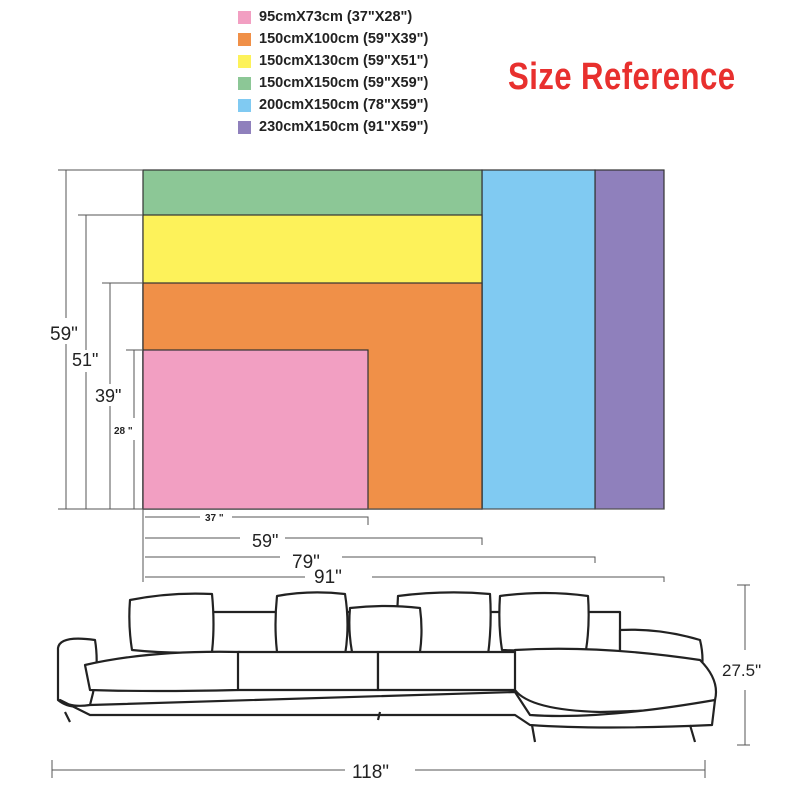 The width and height of the screenshot is (800, 800). I want to click on legend-label: 150cmX130cm (59"X51"), so click(344, 61).